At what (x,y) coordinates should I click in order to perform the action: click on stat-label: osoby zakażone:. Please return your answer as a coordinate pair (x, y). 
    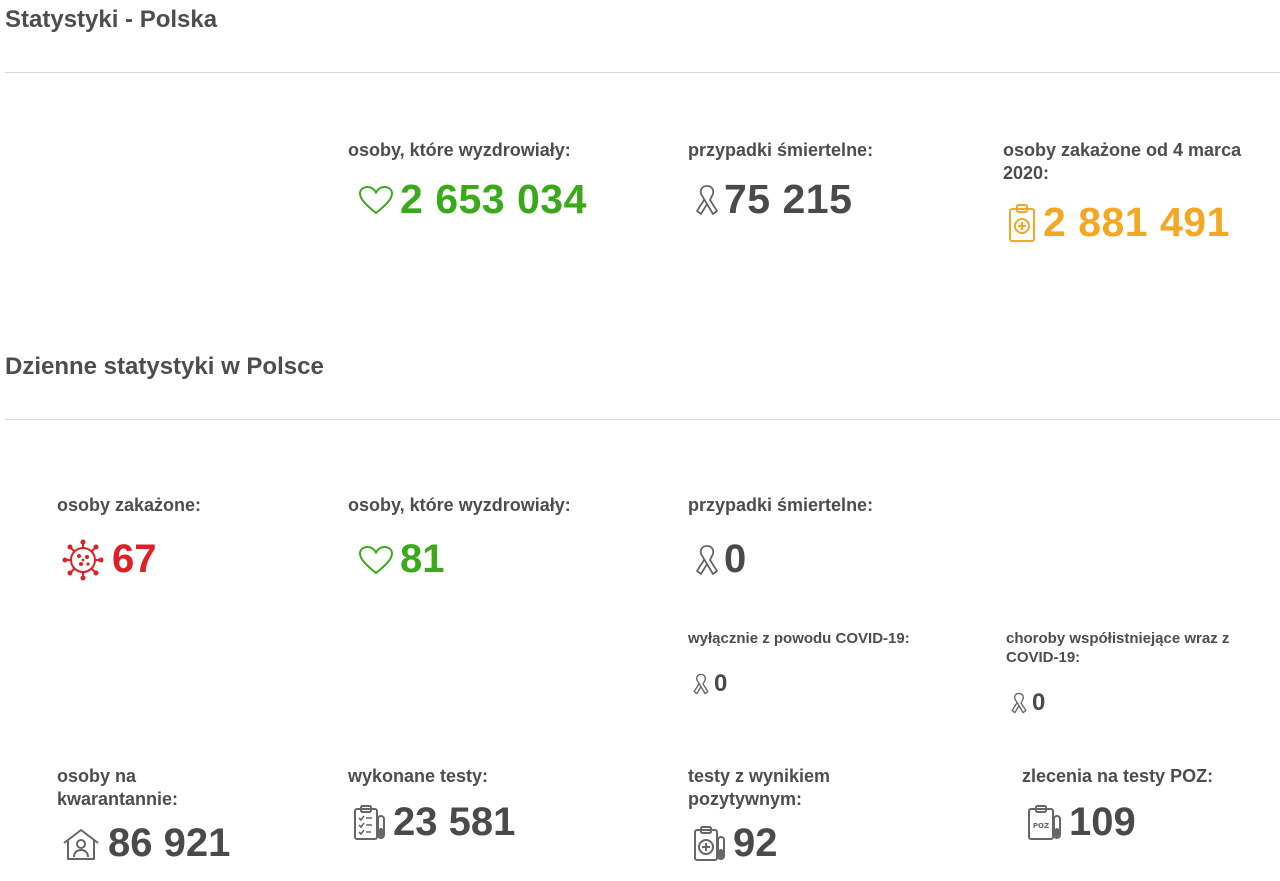
    Looking at the image, I should click on (129, 505).